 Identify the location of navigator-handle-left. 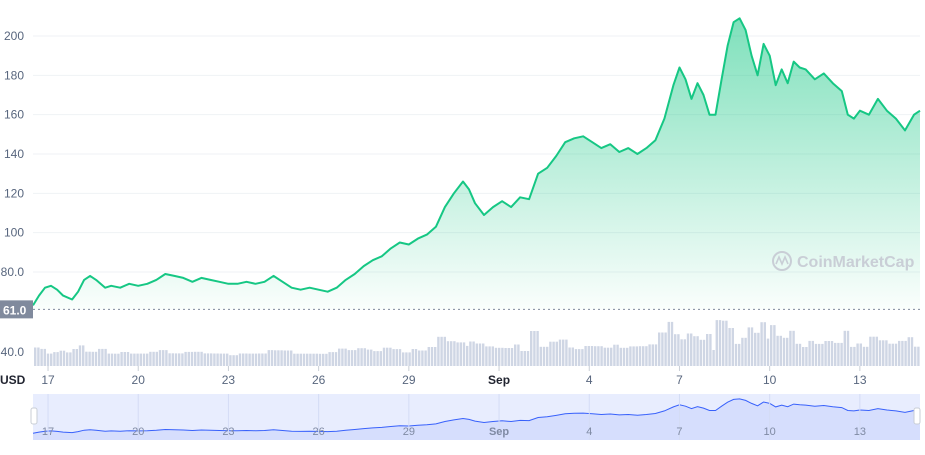
(34, 416).